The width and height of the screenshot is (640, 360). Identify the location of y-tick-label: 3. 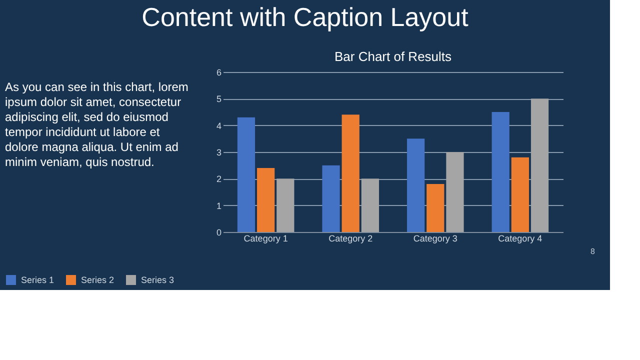
(219, 153).